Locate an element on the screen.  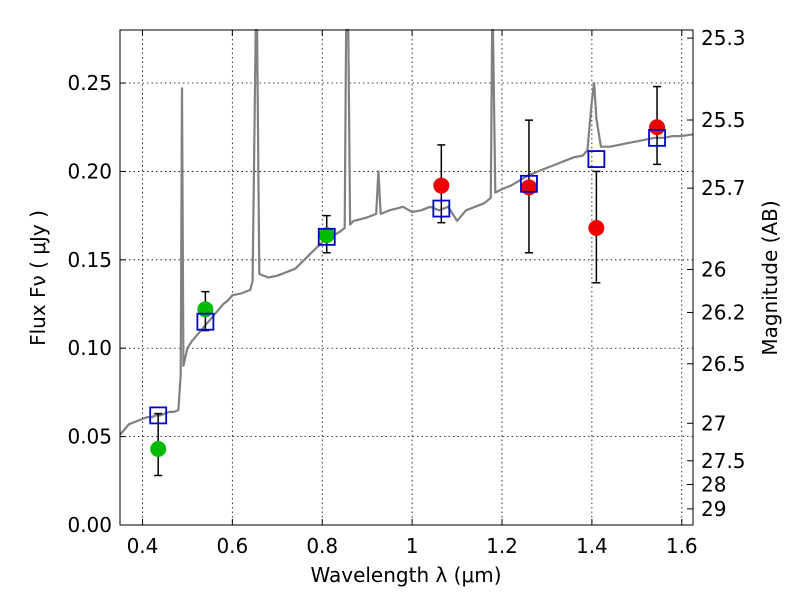
mag-tick-label: 25.3 is located at coordinates (723, 38).